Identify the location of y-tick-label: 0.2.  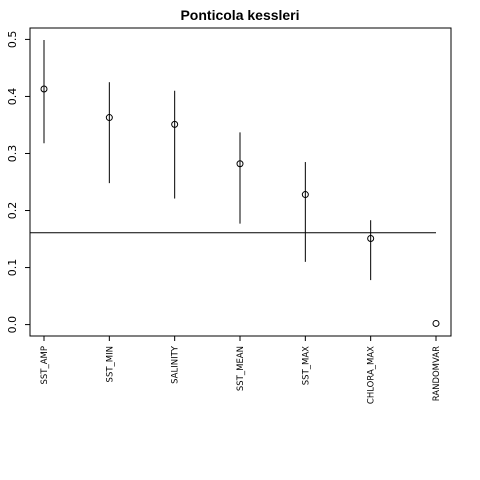
(12, 211).